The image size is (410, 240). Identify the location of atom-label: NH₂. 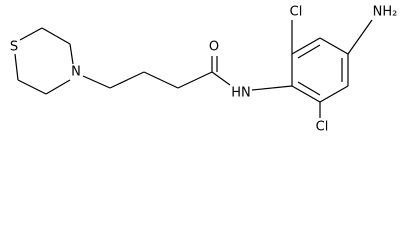
(385, 12).